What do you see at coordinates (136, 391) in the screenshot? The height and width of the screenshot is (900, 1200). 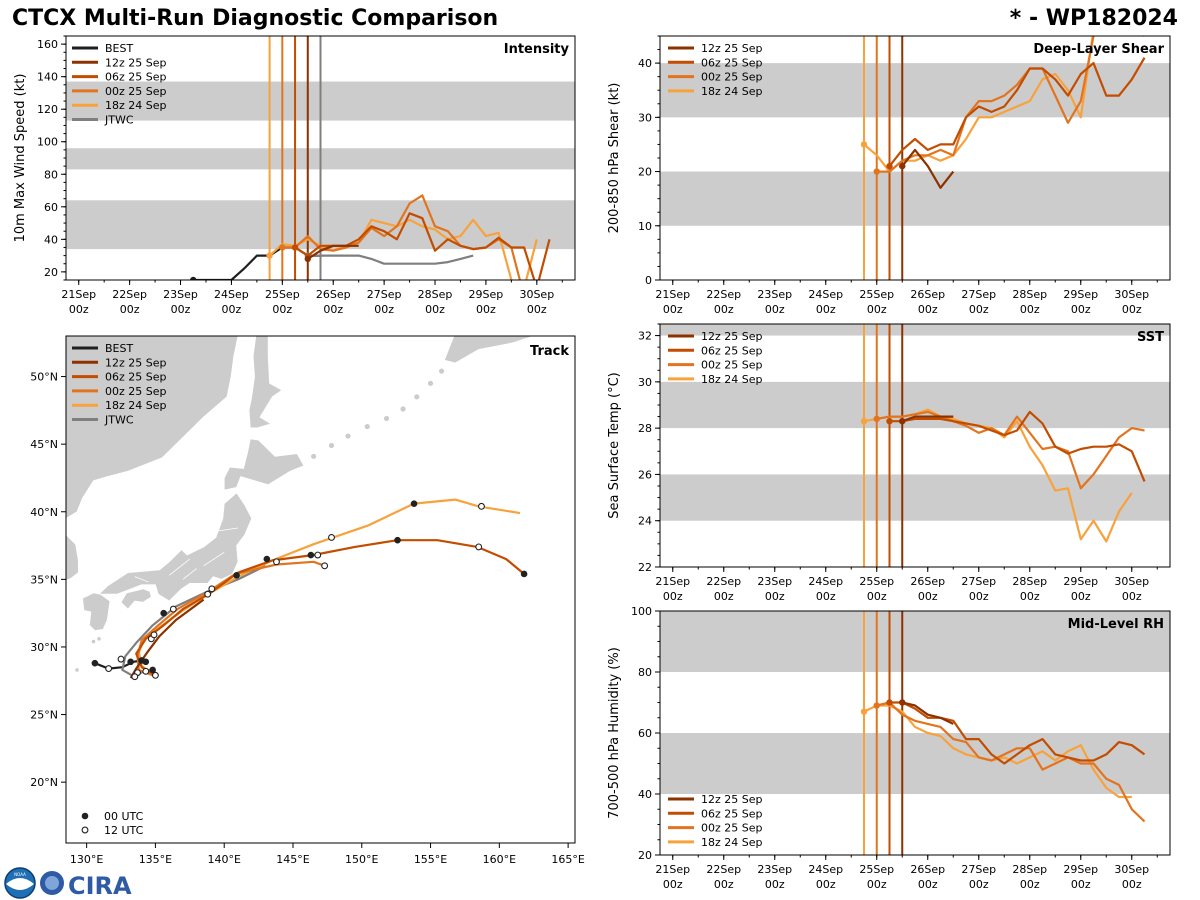 I see `legend-label: 00z 25 Sep` at bounding box center [136, 391].